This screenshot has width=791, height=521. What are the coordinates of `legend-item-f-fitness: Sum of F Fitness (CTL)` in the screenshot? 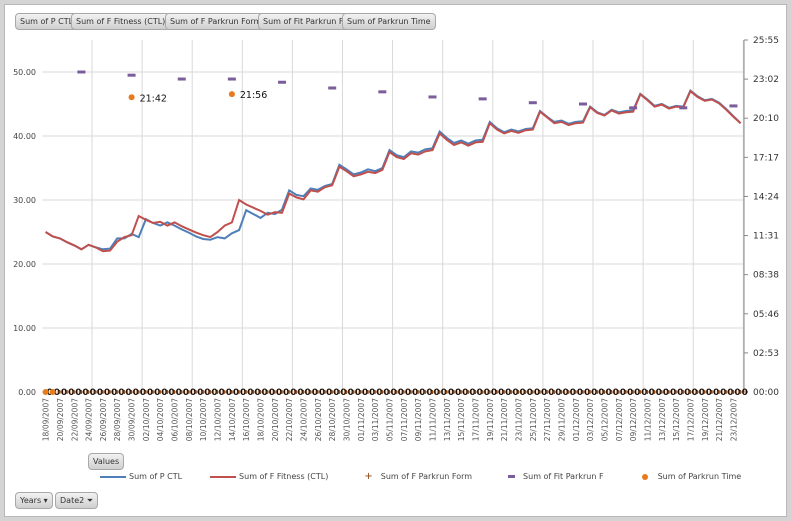 It's located at (269, 476).